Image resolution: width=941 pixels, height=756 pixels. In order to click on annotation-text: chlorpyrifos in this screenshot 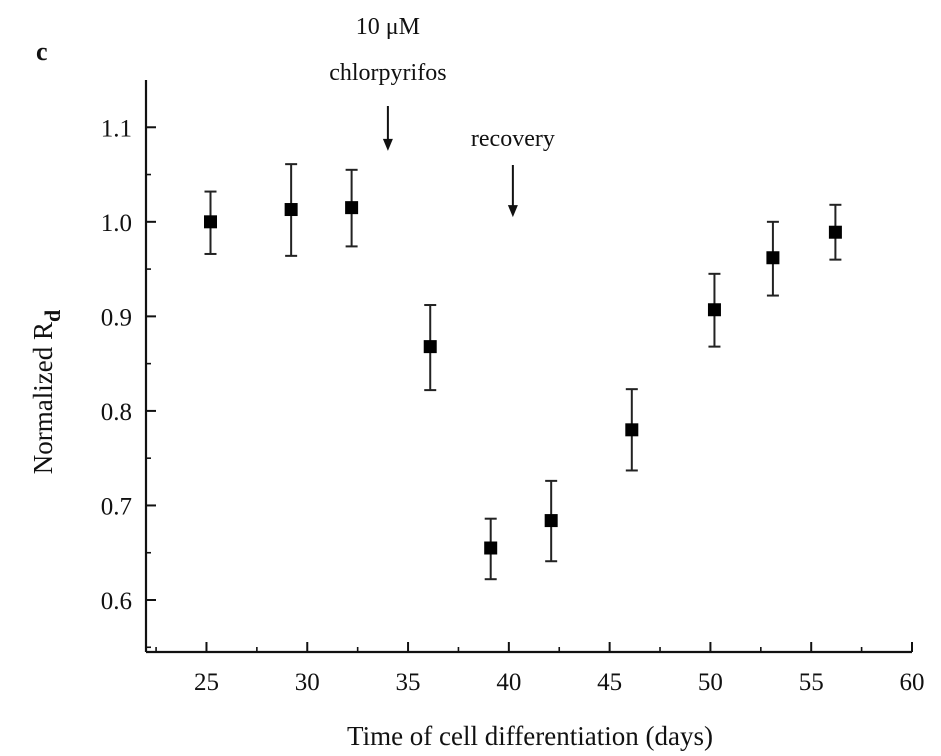, I will do `click(387, 73)`.